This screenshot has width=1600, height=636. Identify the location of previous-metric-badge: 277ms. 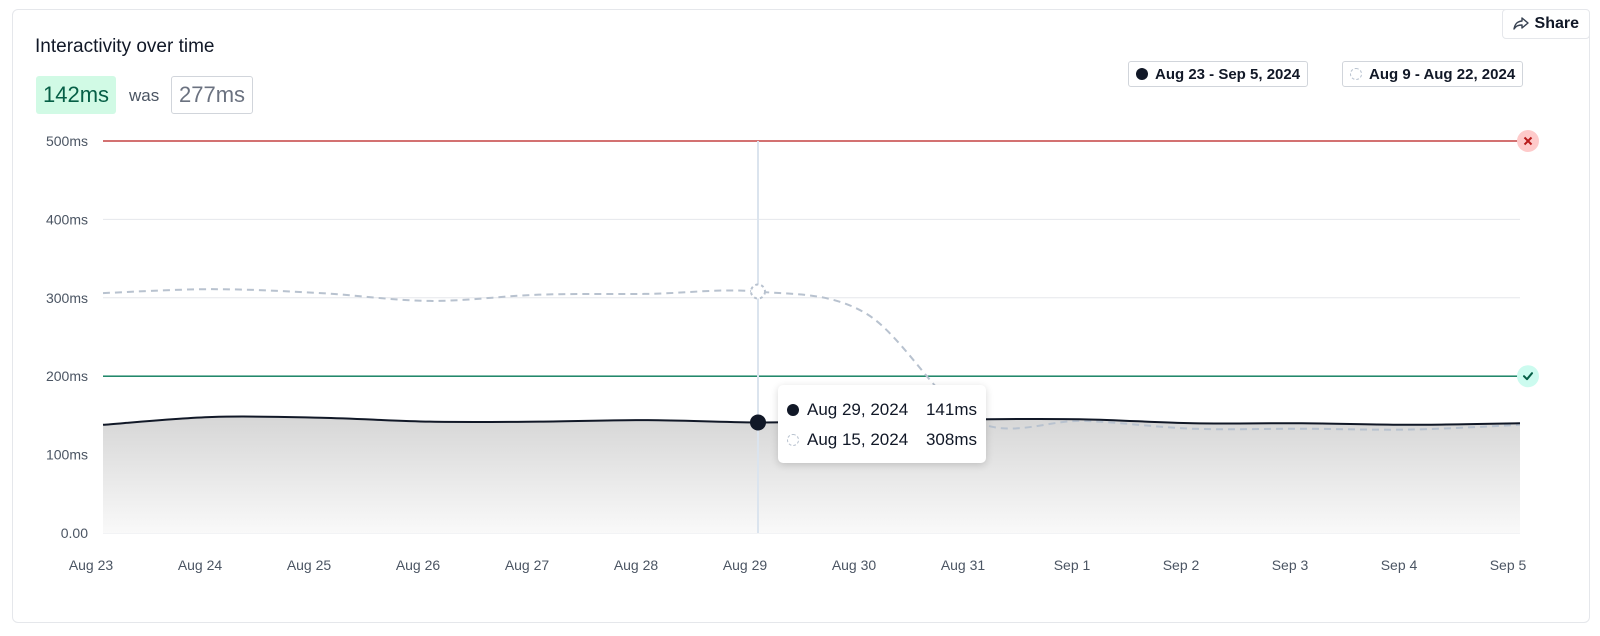
(212, 95).